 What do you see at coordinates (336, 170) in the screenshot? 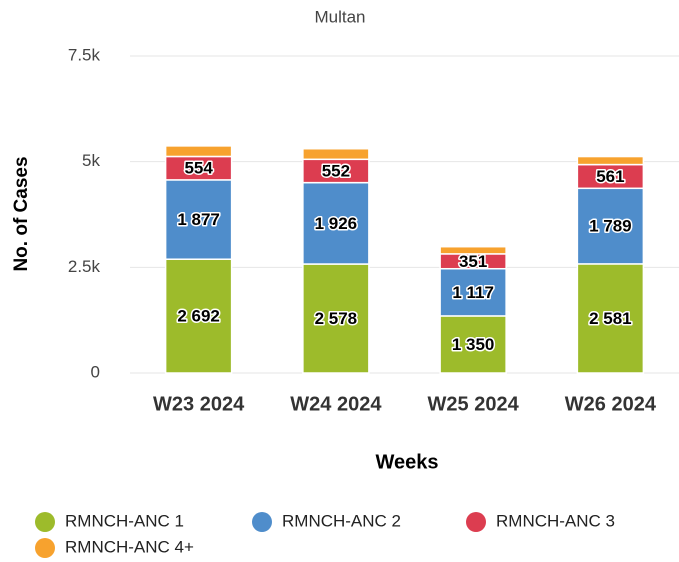
I see `data-label: 552` at bounding box center [336, 170].